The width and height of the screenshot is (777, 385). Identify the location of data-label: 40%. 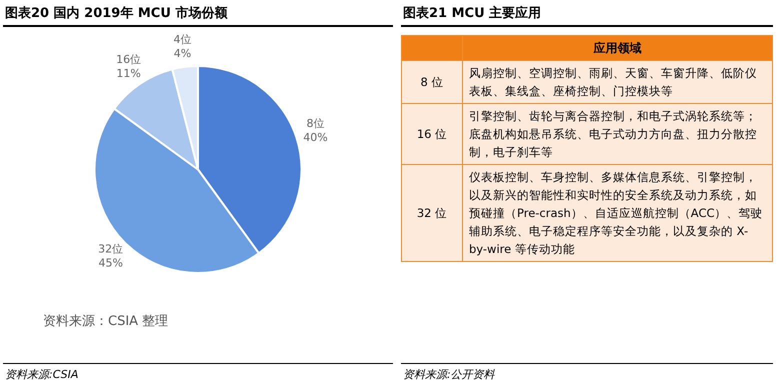
(315, 137).